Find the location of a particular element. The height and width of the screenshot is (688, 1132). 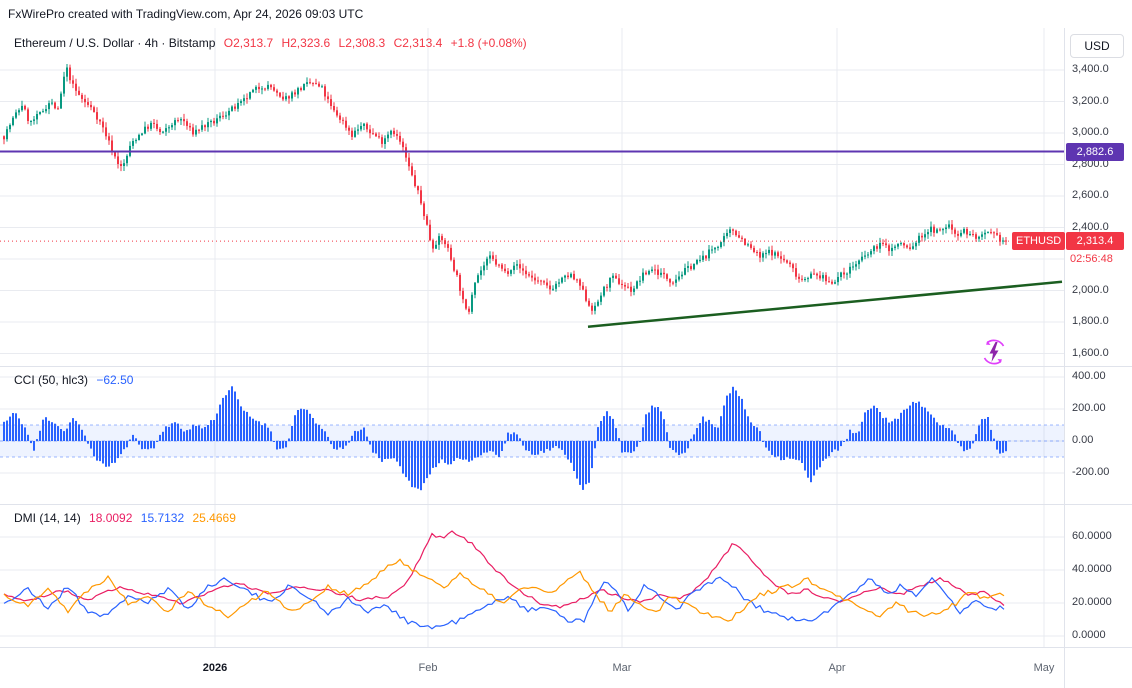

cci-legend-title: CCI (50, hlc3) is located at coordinates (51, 380).